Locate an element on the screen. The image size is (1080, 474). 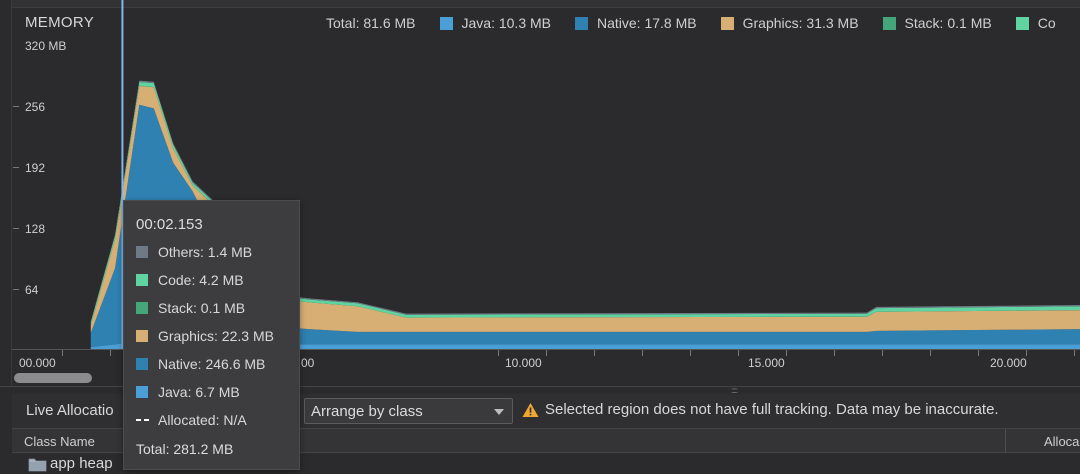
y-tick-label: 320 MB is located at coordinates (46, 46).